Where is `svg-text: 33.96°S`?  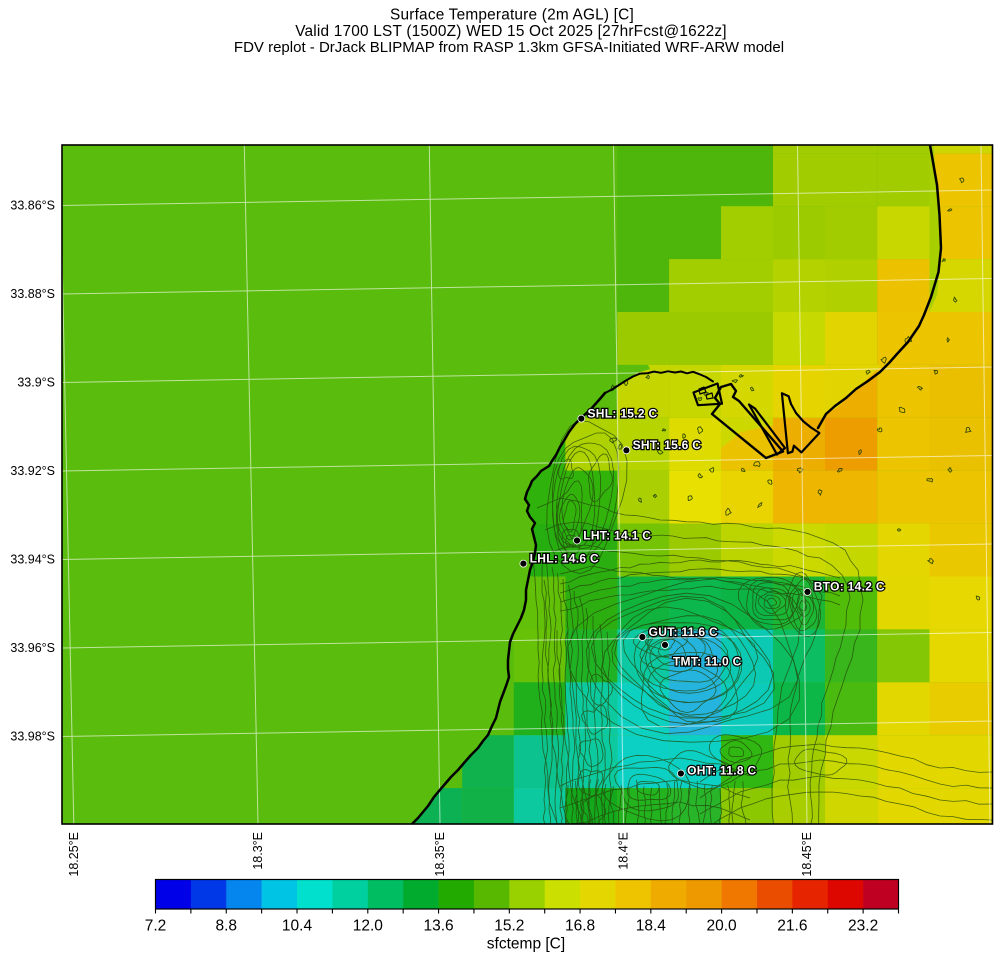
svg-text: 33.96°S is located at coordinates (32, 648).